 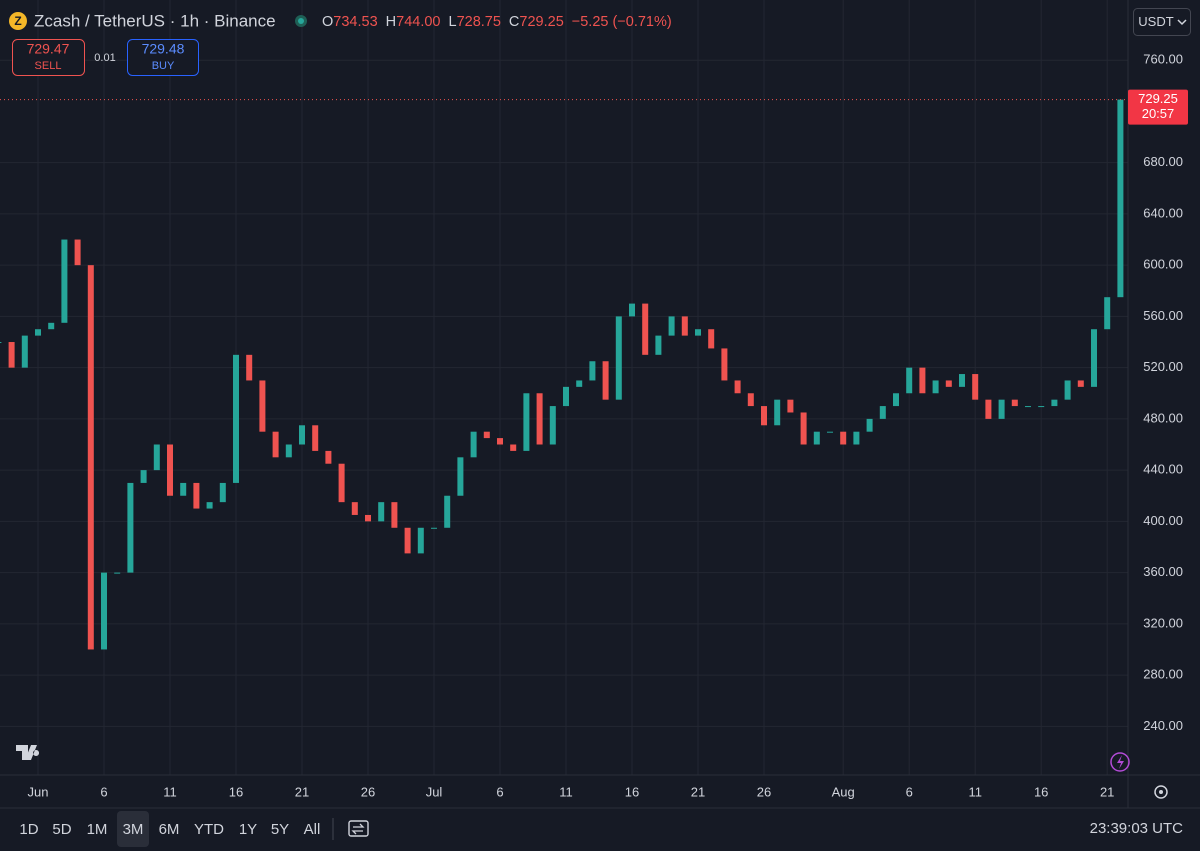 I want to click on range-button: 1Y, so click(x=248, y=829).